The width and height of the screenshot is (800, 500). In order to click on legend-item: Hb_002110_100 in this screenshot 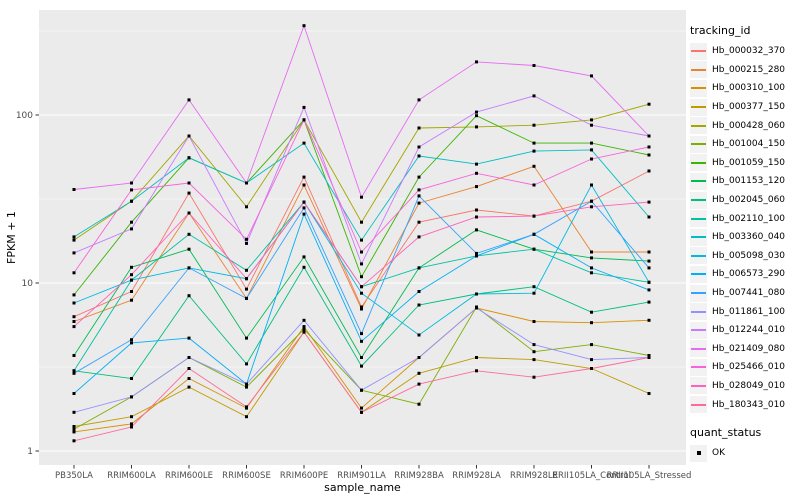, I will do `click(737, 218)`.